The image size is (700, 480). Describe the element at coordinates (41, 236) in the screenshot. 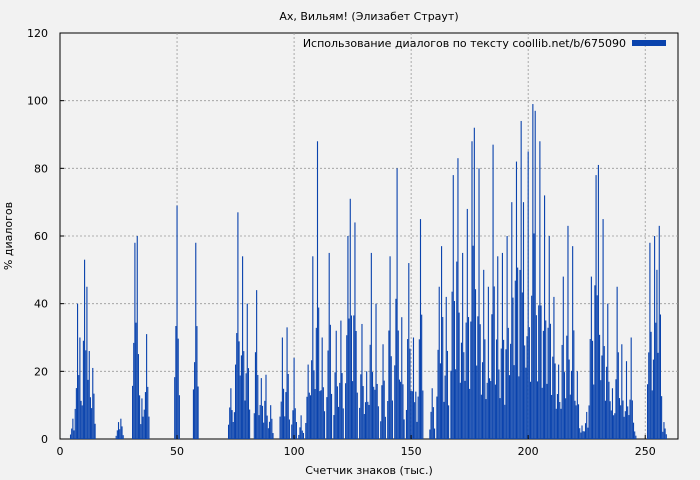

I see `y-tick-label: 60` at that location.